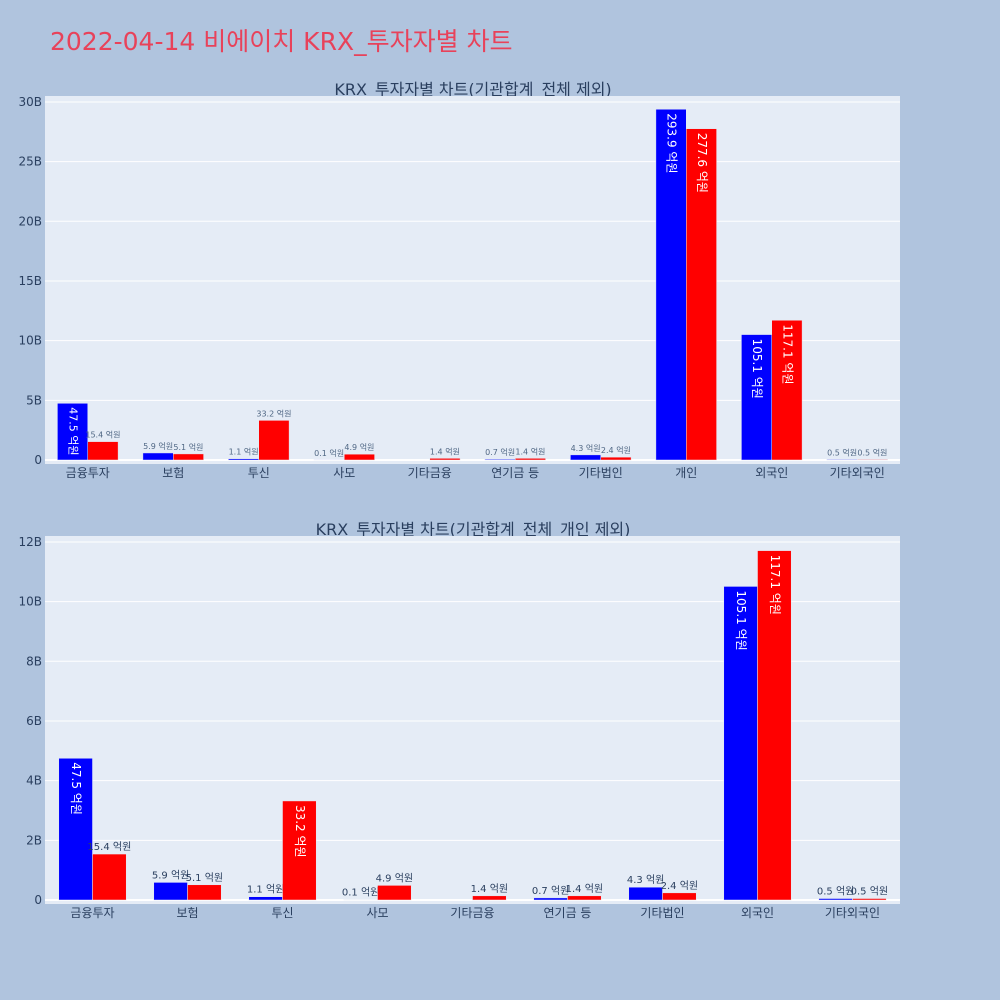 This screenshot has height=1000, width=1000. What do you see at coordinates (30, 162) in the screenshot?
I see `y-tick-label: 25B` at bounding box center [30, 162].